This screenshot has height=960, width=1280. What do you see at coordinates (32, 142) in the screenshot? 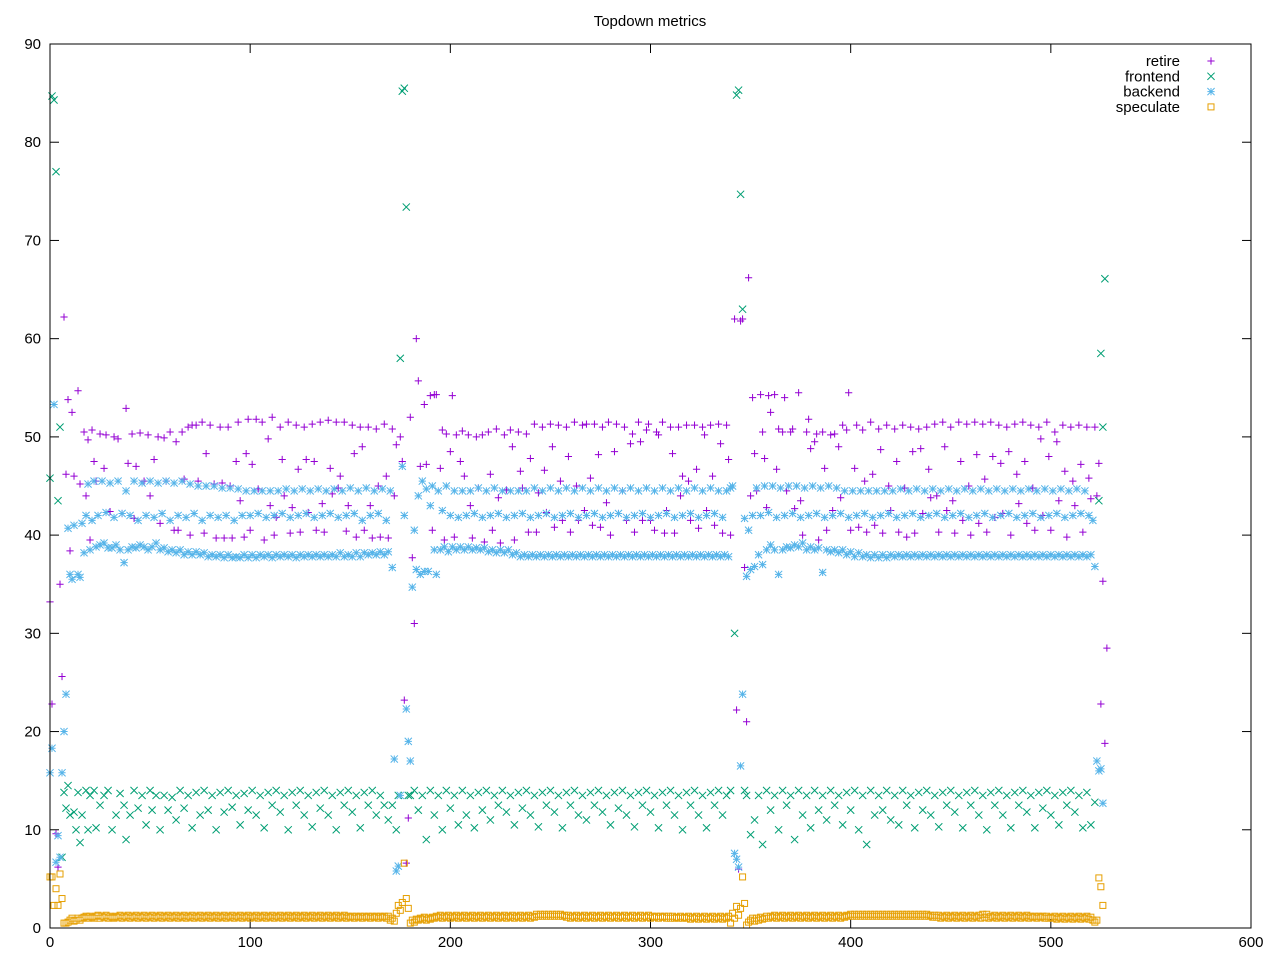
I see `y-tick-label: 80` at bounding box center [32, 142].